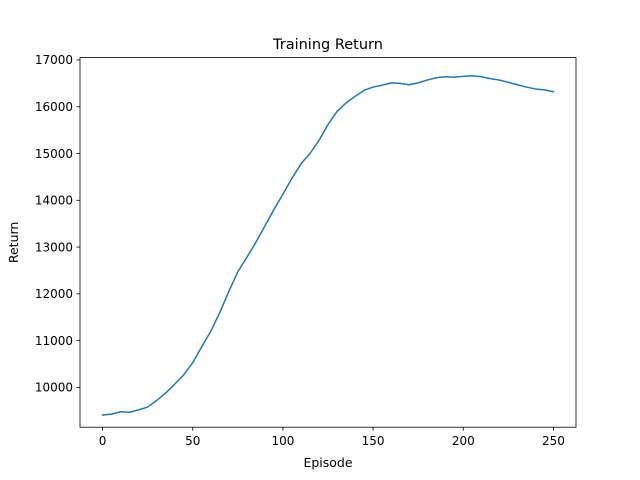  What do you see at coordinates (373, 441) in the screenshot?
I see `x-tick-label: 150` at bounding box center [373, 441].